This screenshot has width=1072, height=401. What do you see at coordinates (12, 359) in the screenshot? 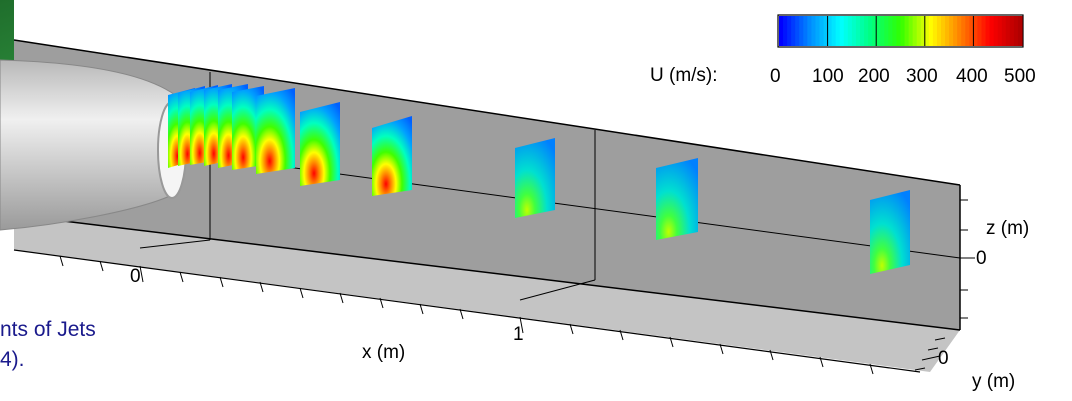
I see `caption-line-2: 4).` at bounding box center [12, 359].